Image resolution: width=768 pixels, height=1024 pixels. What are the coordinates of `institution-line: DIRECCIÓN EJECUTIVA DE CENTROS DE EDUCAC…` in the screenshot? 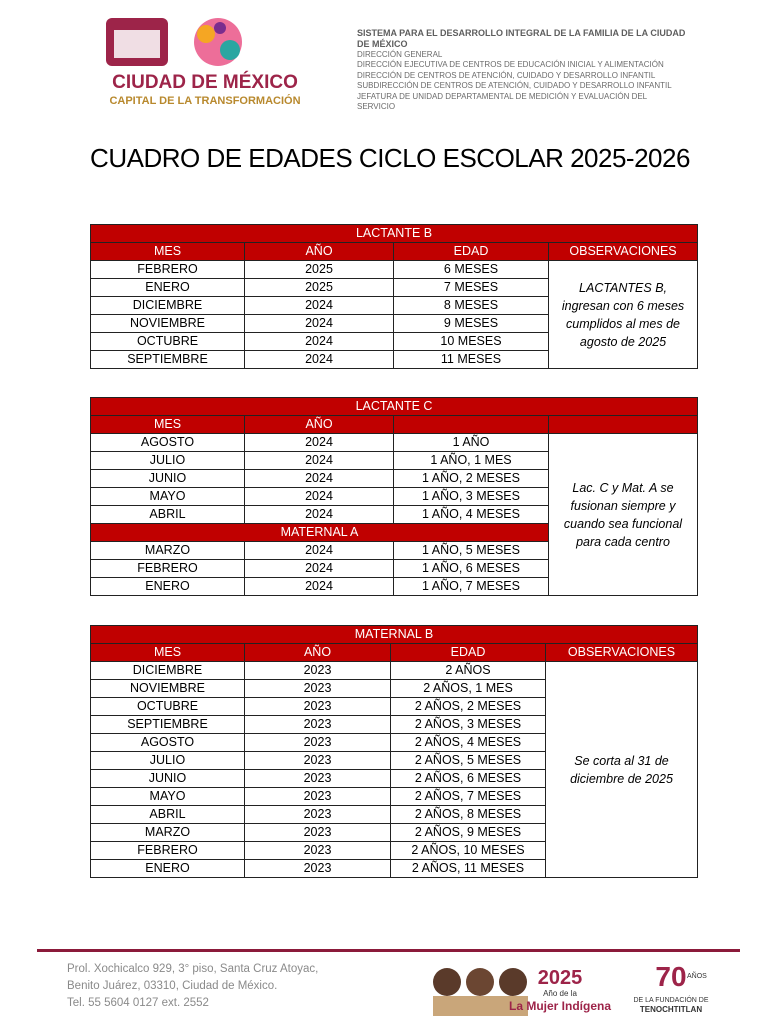 It's located at (510, 65).